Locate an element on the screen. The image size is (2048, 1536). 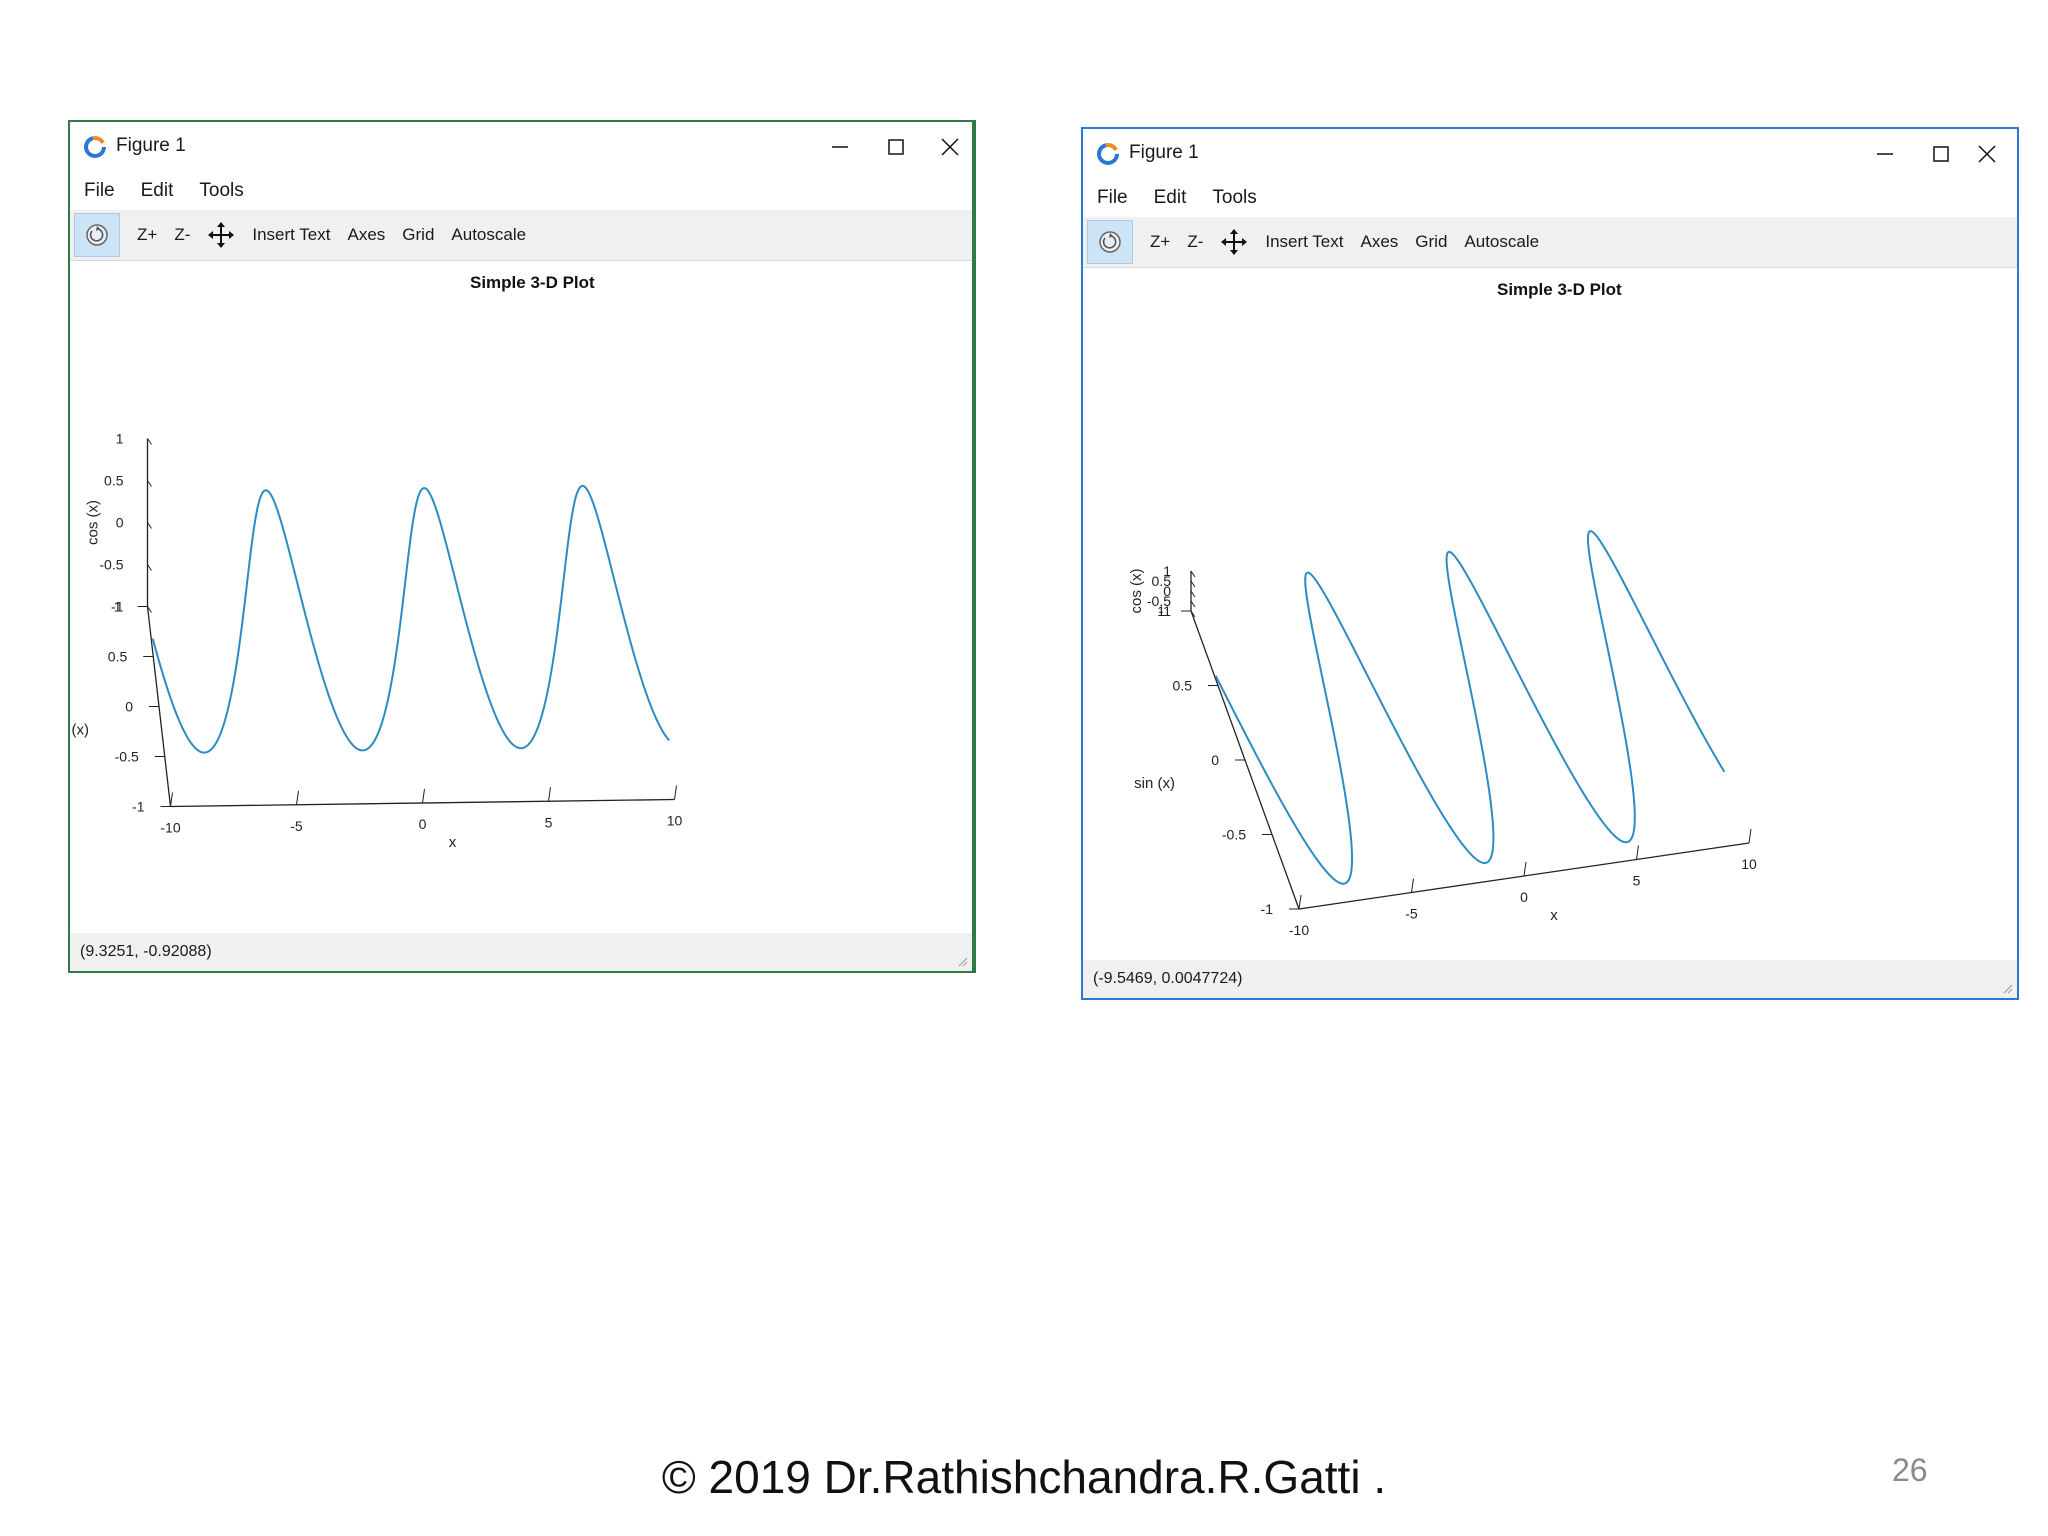
maximize-icon is located at coordinates (896, 147).